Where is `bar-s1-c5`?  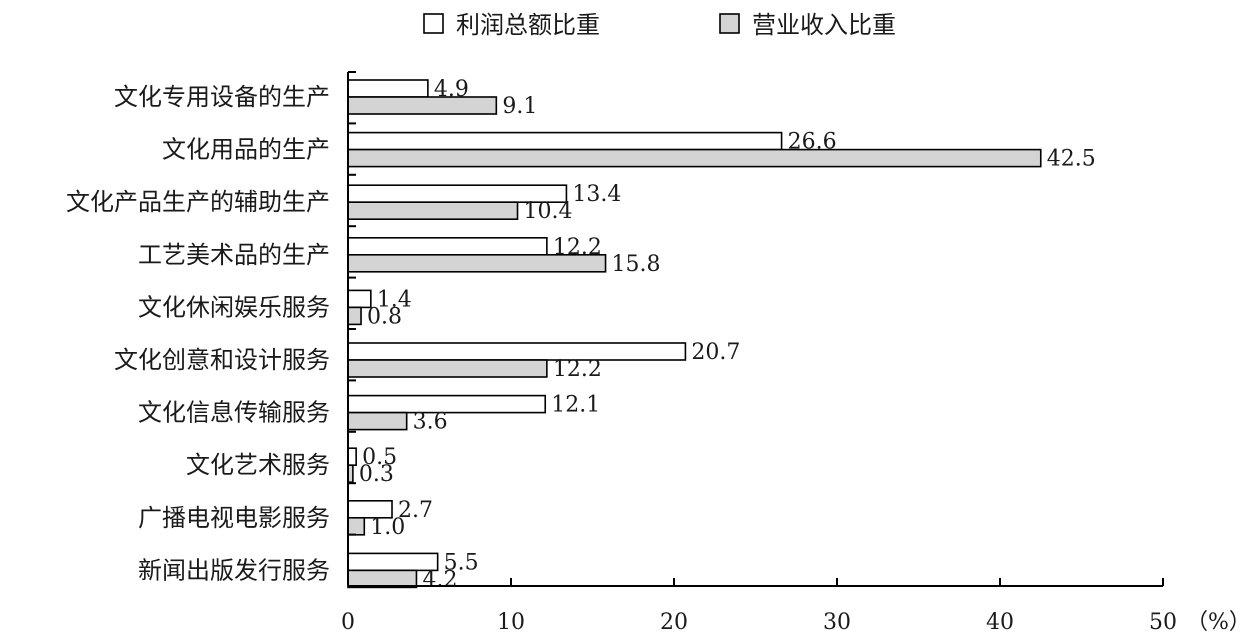
bar-s1-c5 is located at coordinates (447, 368).